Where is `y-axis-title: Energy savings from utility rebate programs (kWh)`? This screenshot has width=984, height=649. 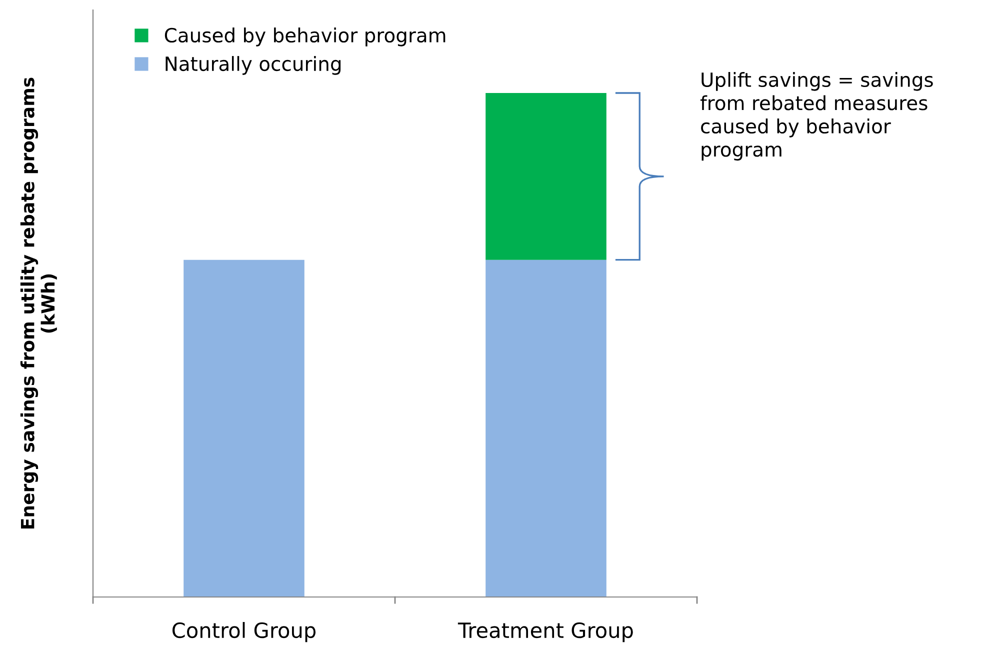
y-axis-title: Energy savings from utility rebate programs (kWh) is located at coordinates (38, 303).